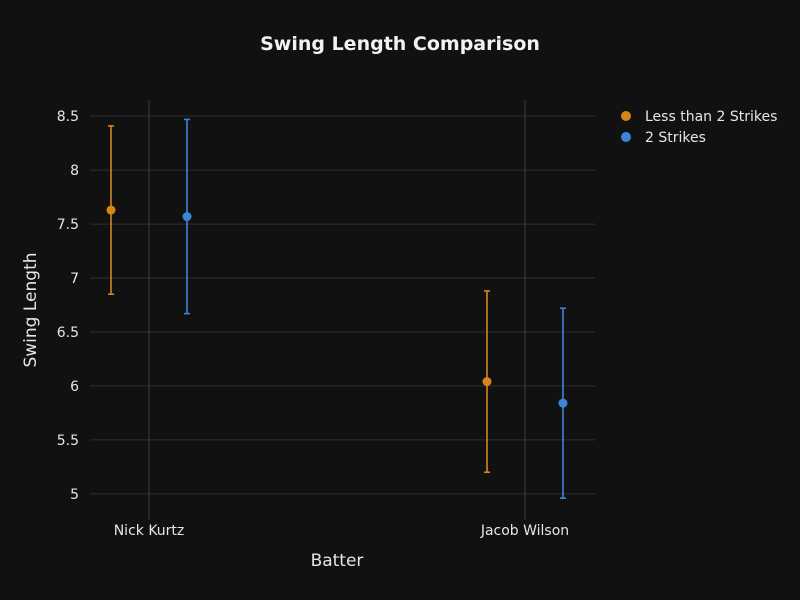 This screenshot has height=600, width=800. What do you see at coordinates (31, 309) in the screenshot?
I see `y-axis-title: Swing Length` at bounding box center [31, 309].